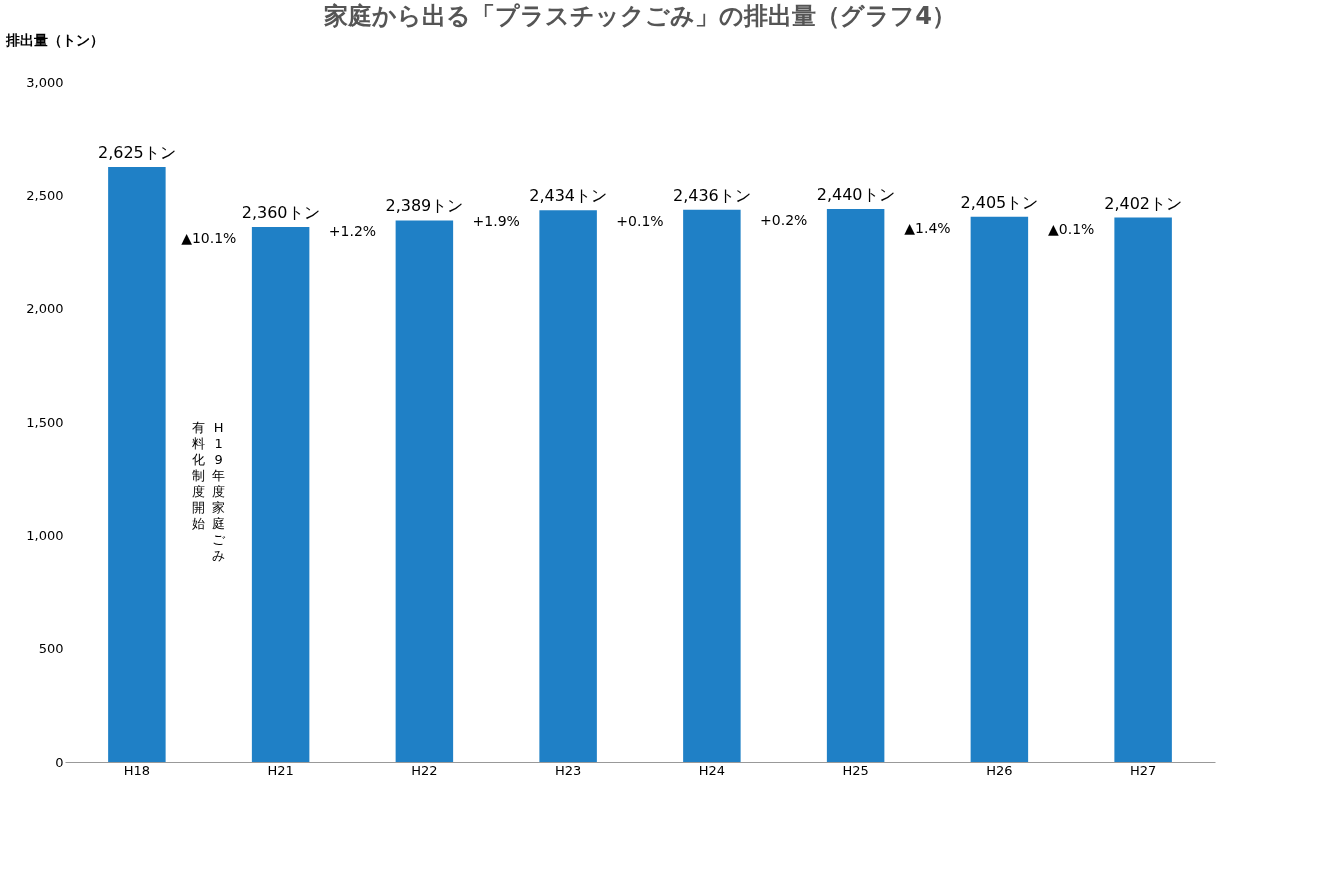 Image resolution: width=1332 pixels, height=871 pixels. I want to click on annotation: ▲10.1%, so click(209, 238).